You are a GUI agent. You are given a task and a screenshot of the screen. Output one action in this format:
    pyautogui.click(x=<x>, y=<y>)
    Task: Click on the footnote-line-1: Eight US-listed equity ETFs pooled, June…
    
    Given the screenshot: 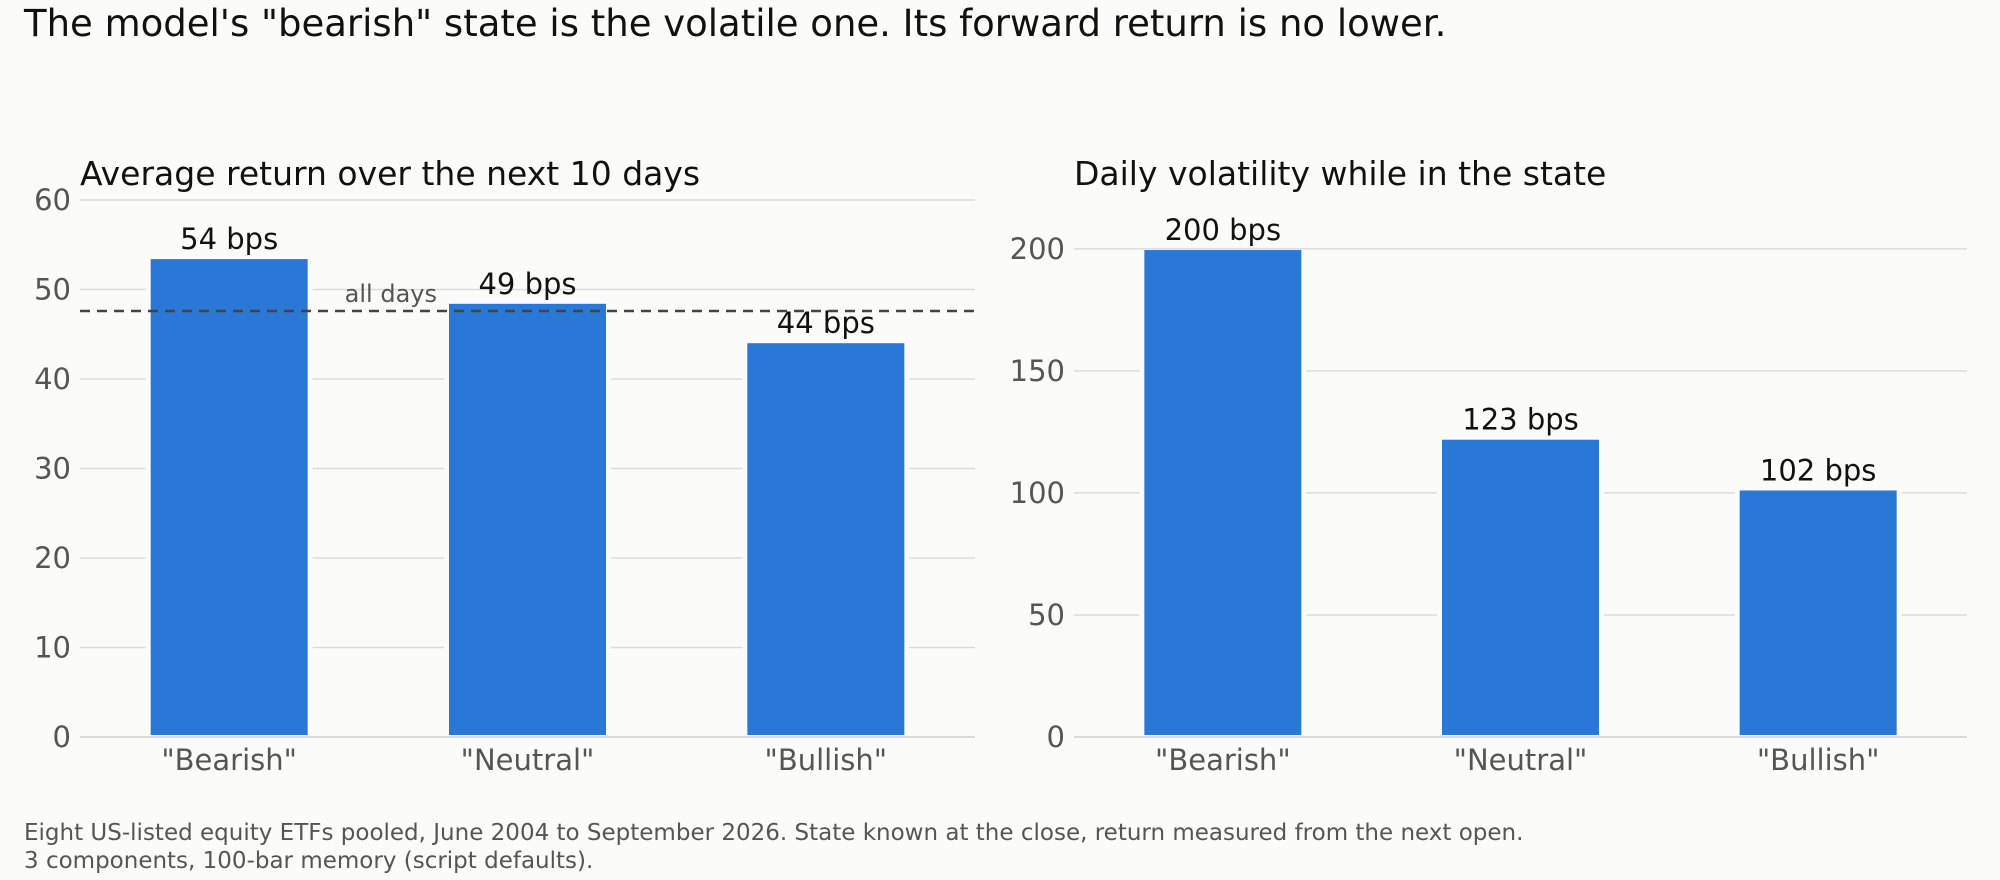 What is the action you would take?
    pyautogui.click(x=774, y=833)
    